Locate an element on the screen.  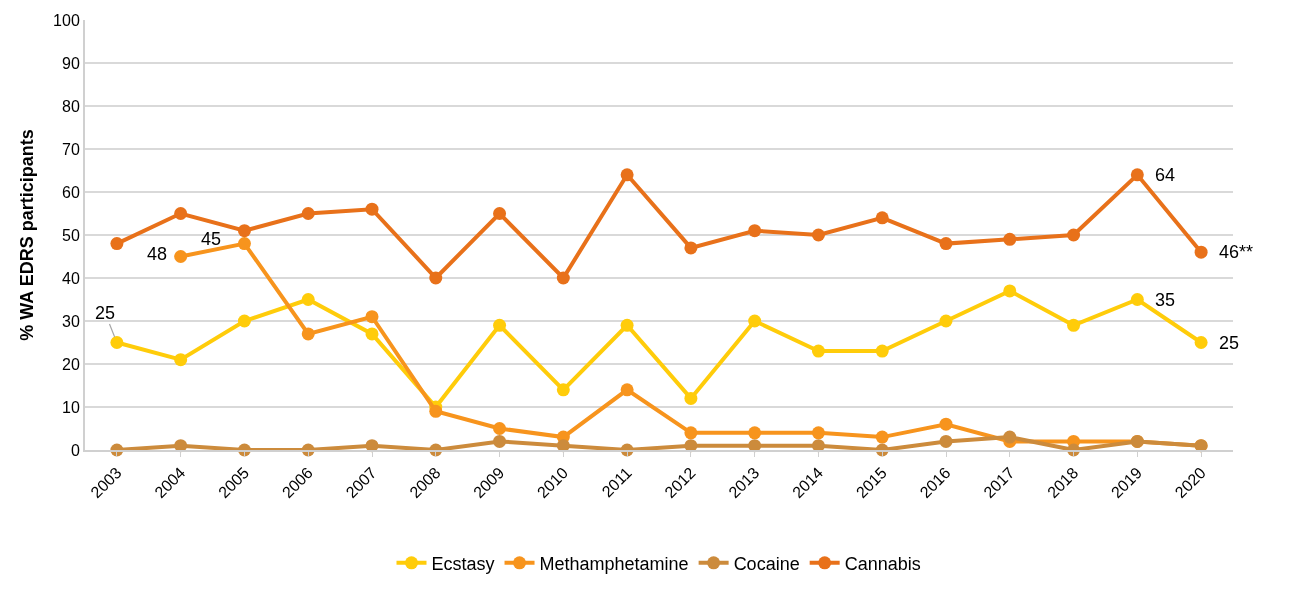
data-label: 64 is located at coordinates (1165, 175).